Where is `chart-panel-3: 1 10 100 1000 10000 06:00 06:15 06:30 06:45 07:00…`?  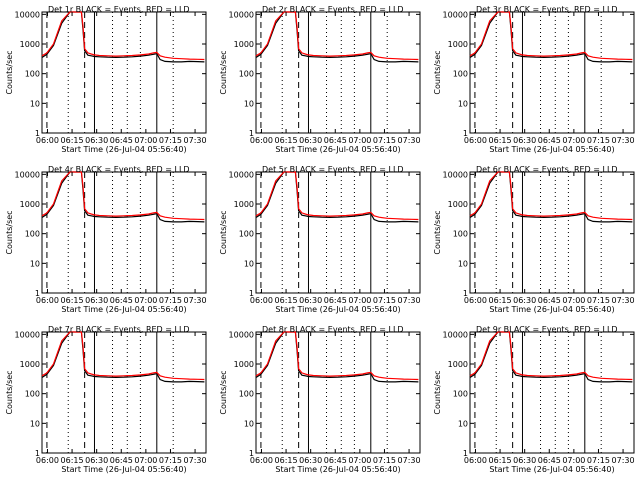
chart-panel-3: 1 10 100 1000 10000 06:00 06:15 06:30 06:45 07:00… is located at coordinates (534, 79).